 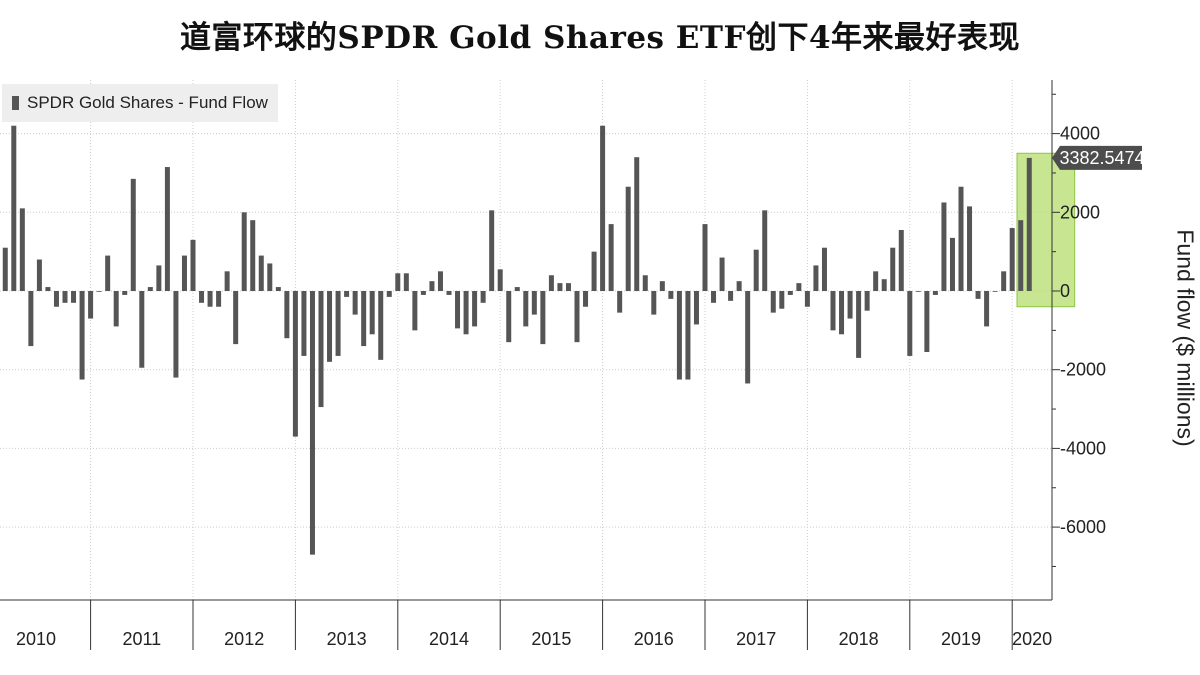 What do you see at coordinates (600, 38) in the screenshot?
I see `chart-title: 道富环球的SPDR Gold Shares ETF创下4年来最好表现` at bounding box center [600, 38].